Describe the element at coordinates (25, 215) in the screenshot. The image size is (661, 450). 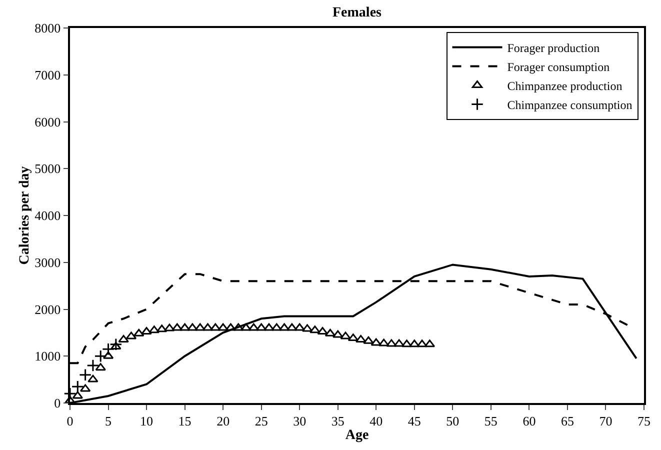
I see `y-axis-title: Calories per day` at that location.